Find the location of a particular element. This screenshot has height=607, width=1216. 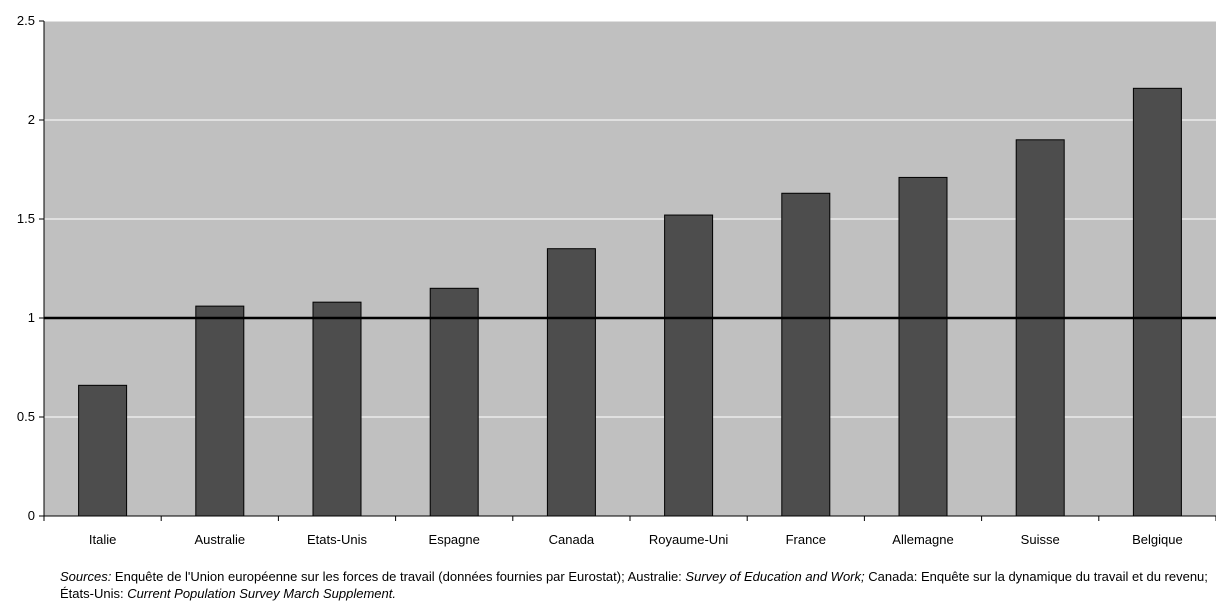

x-tick-label: Allemagne is located at coordinates (922, 539).